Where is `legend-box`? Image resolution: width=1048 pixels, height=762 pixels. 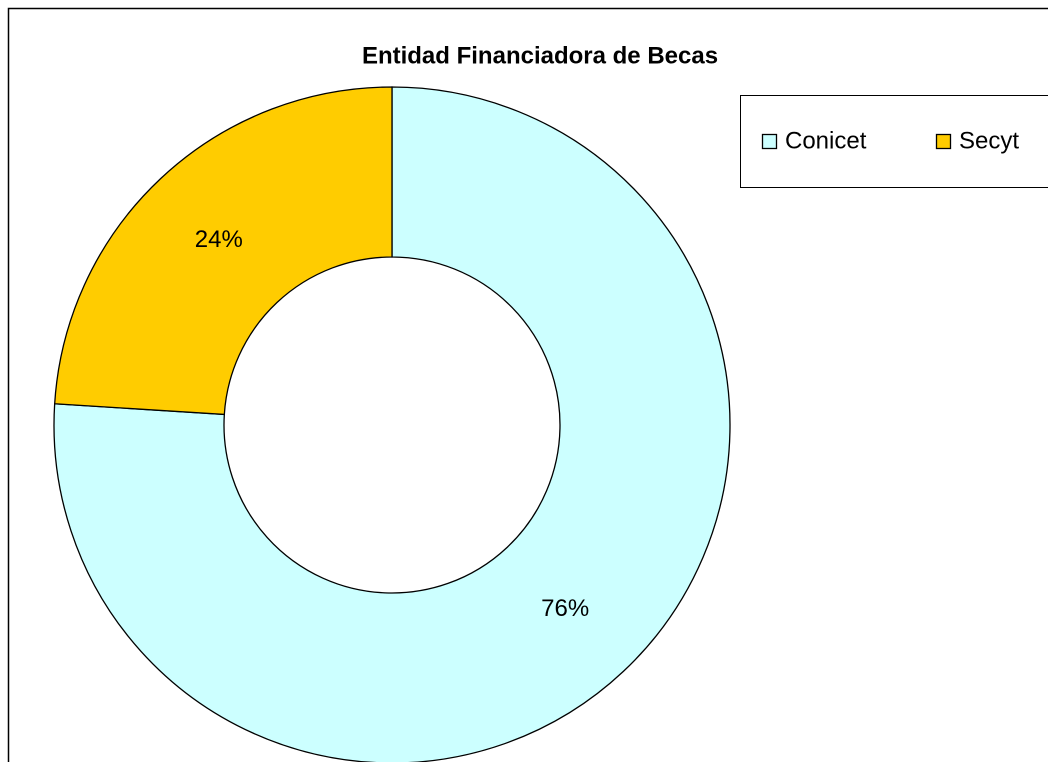 legend-box is located at coordinates (894, 141).